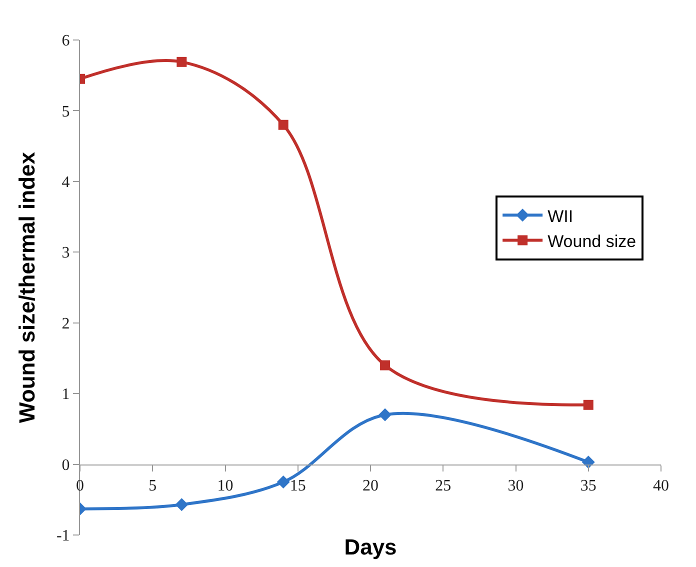 The height and width of the screenshot is (567, 696). What do you see at coordinates (661, 485) in the screenshot?
I see `x-tick-label: 40` at bounding box center [661, 485].